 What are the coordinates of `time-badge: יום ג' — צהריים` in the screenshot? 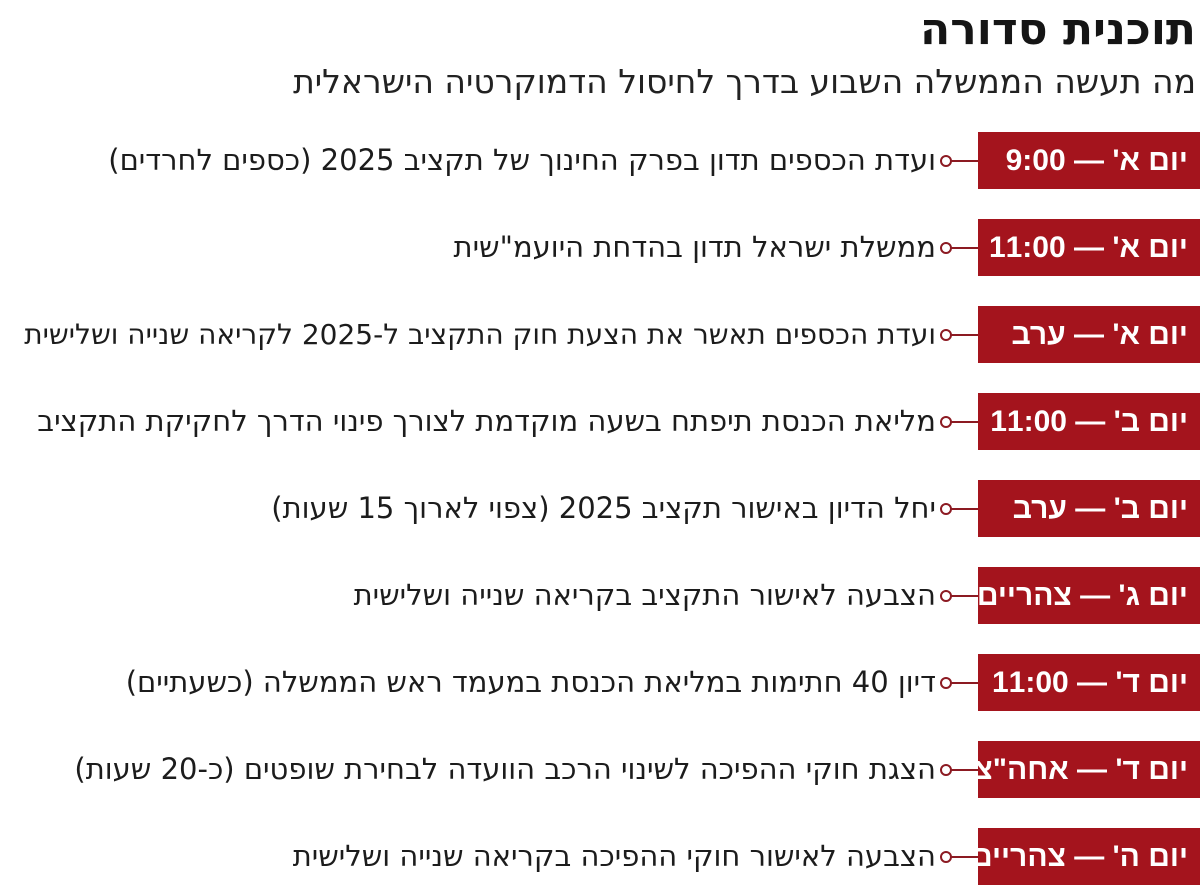 It's located at (1088, 595).